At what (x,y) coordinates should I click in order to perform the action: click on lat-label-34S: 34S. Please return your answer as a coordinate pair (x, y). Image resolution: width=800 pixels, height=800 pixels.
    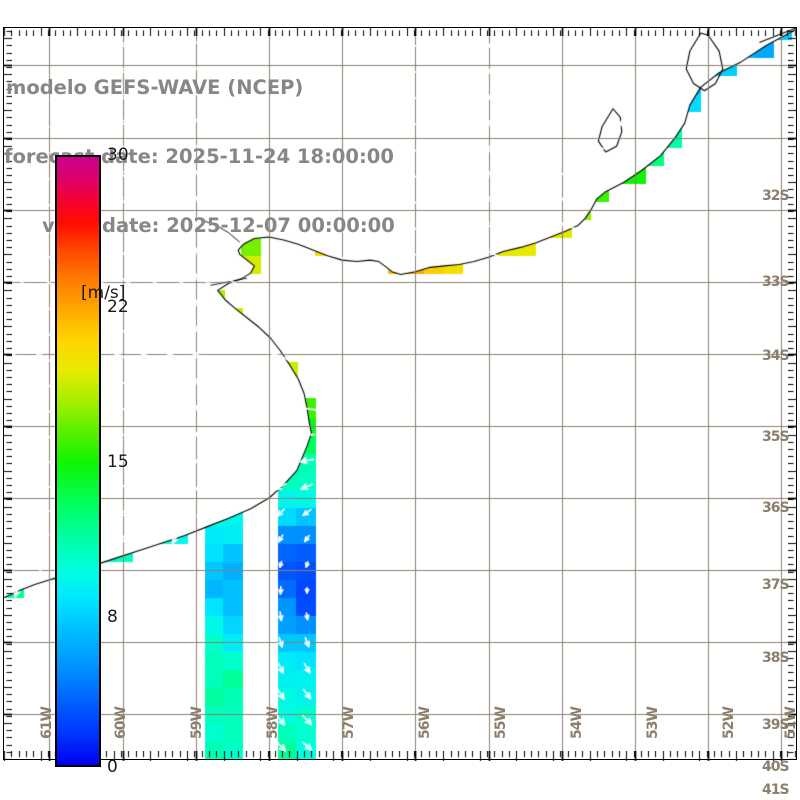
    Looking at the image, I should click on (776, 356).